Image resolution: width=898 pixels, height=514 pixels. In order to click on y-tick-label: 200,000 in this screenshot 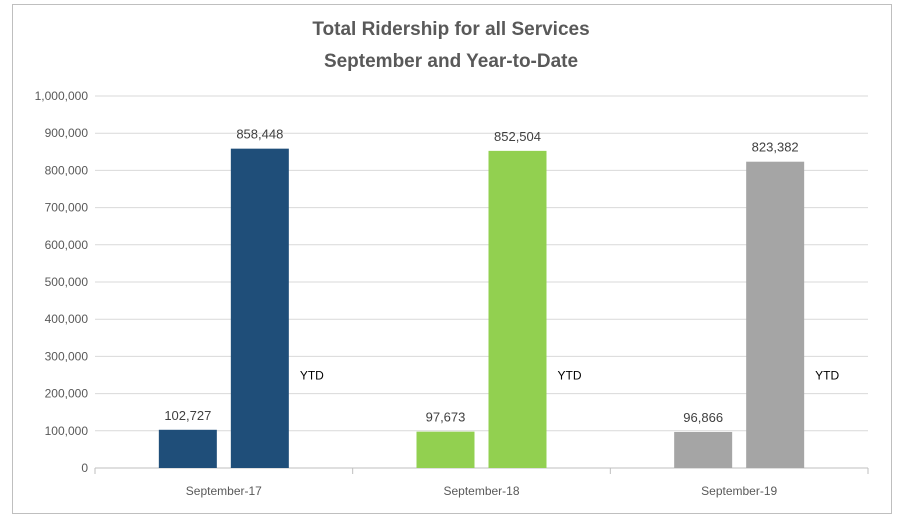, I will do `click(67, 394)`.